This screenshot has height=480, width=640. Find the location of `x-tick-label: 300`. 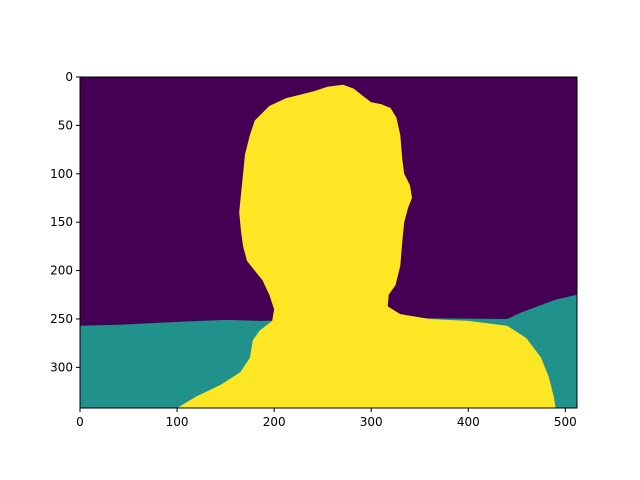

x-tick-label: 300 is located at coordinates (371, 422).